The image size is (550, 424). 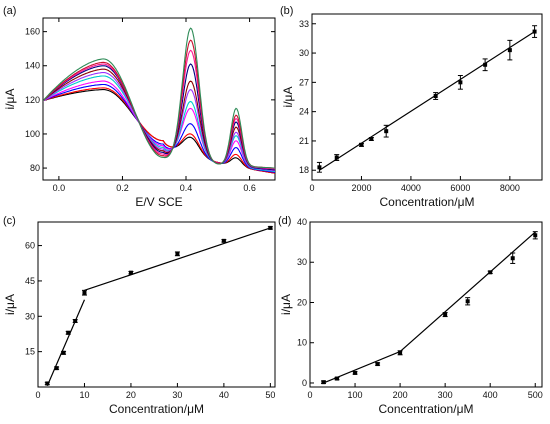 I want to click on y-tick-label: 33, so click(x=304, y=24).